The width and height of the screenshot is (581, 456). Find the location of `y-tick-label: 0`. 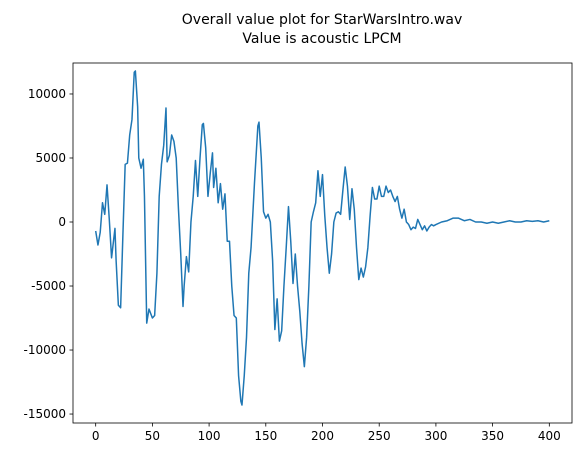

y-tick-label: 0 is located at coordinates (62, 222).